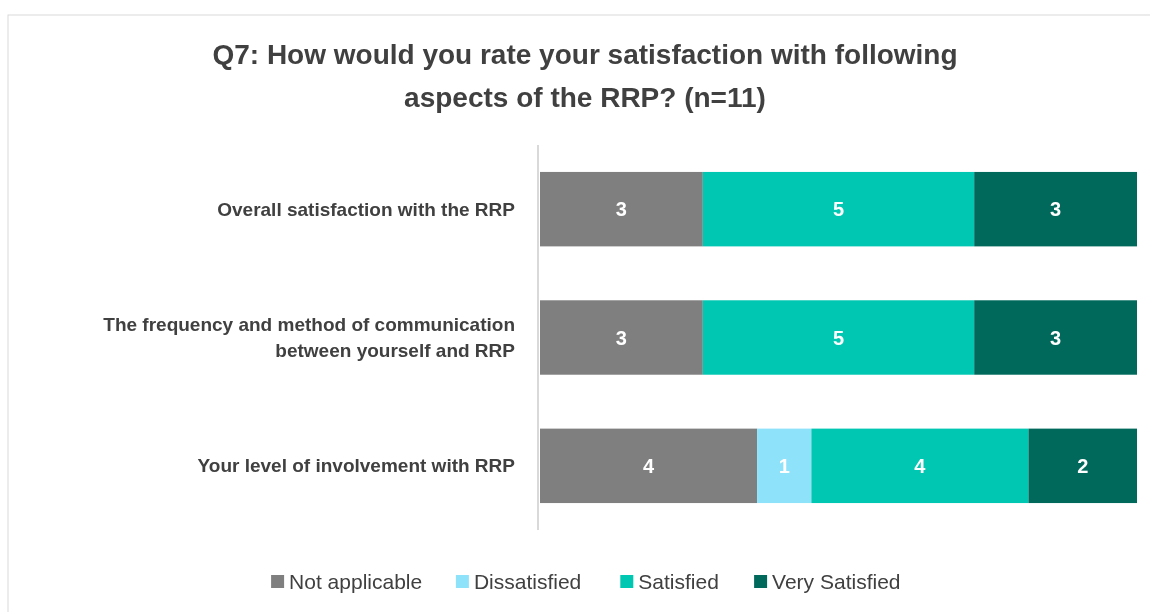  I want to click on y-tick-label: The frequency and method of communication between yourself and RRP, so click(309, 338).